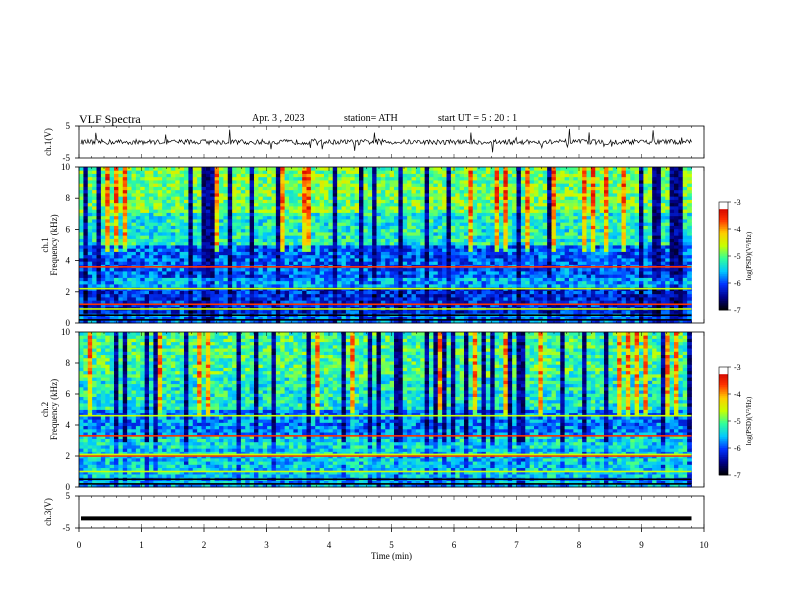  I want to click on y-tick-label: 0, so click(68, 487).